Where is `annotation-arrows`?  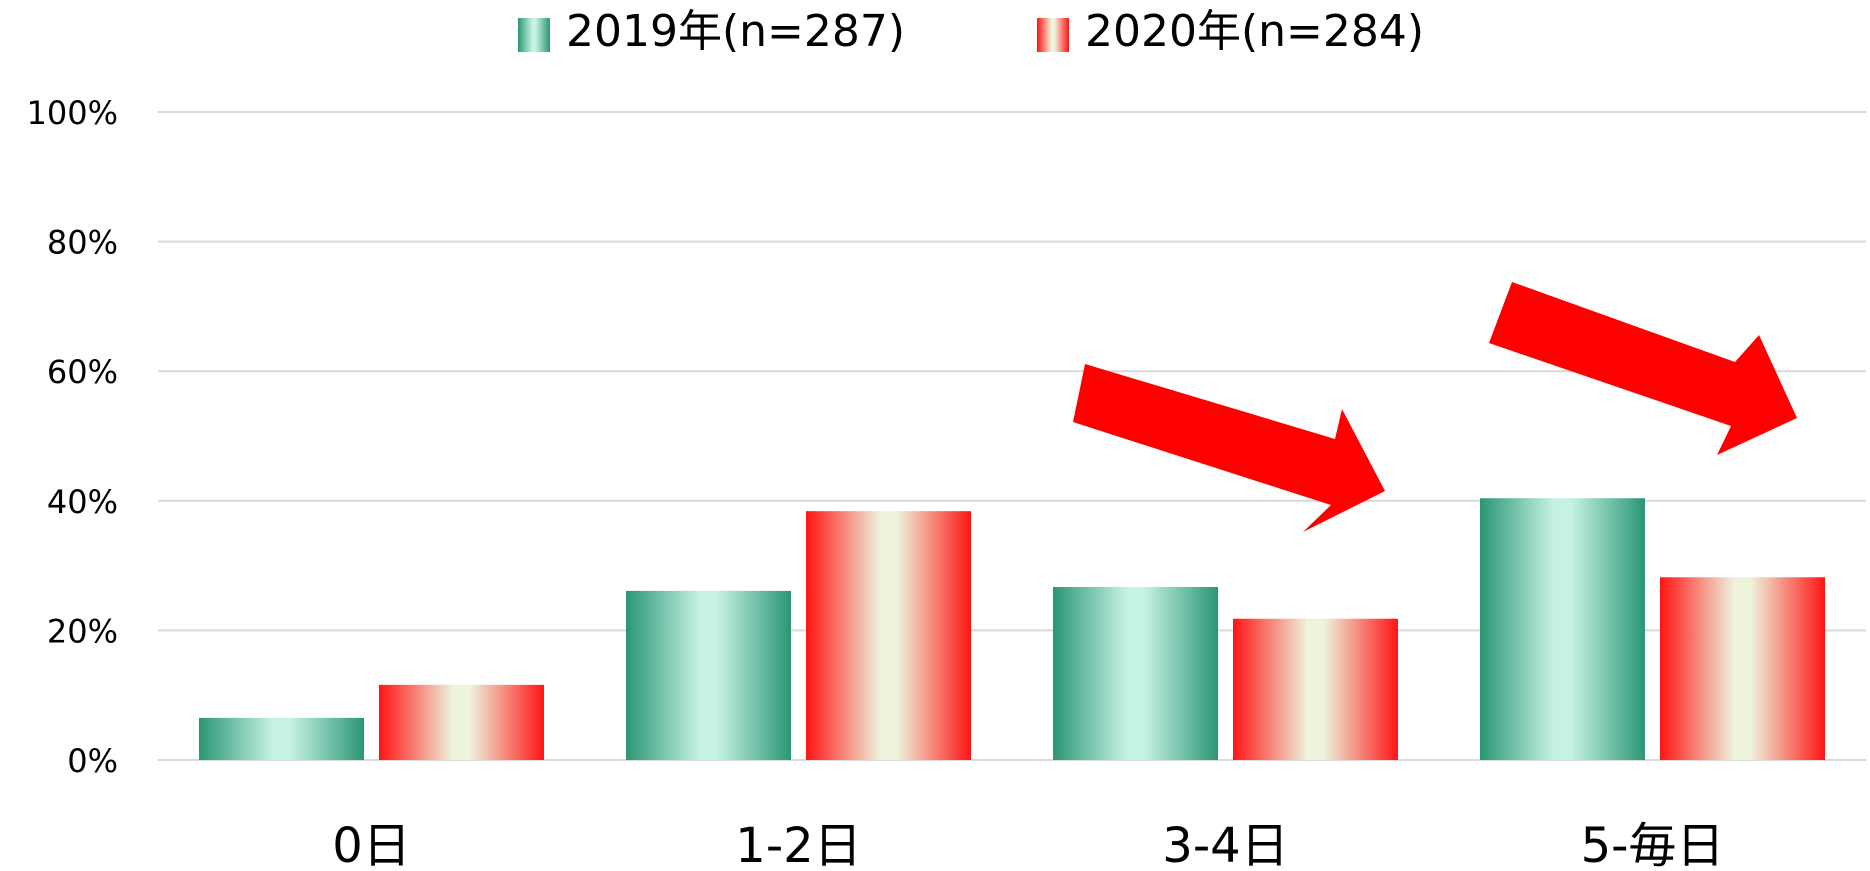 annotation-arrows is located at coordinates (1435, 407).